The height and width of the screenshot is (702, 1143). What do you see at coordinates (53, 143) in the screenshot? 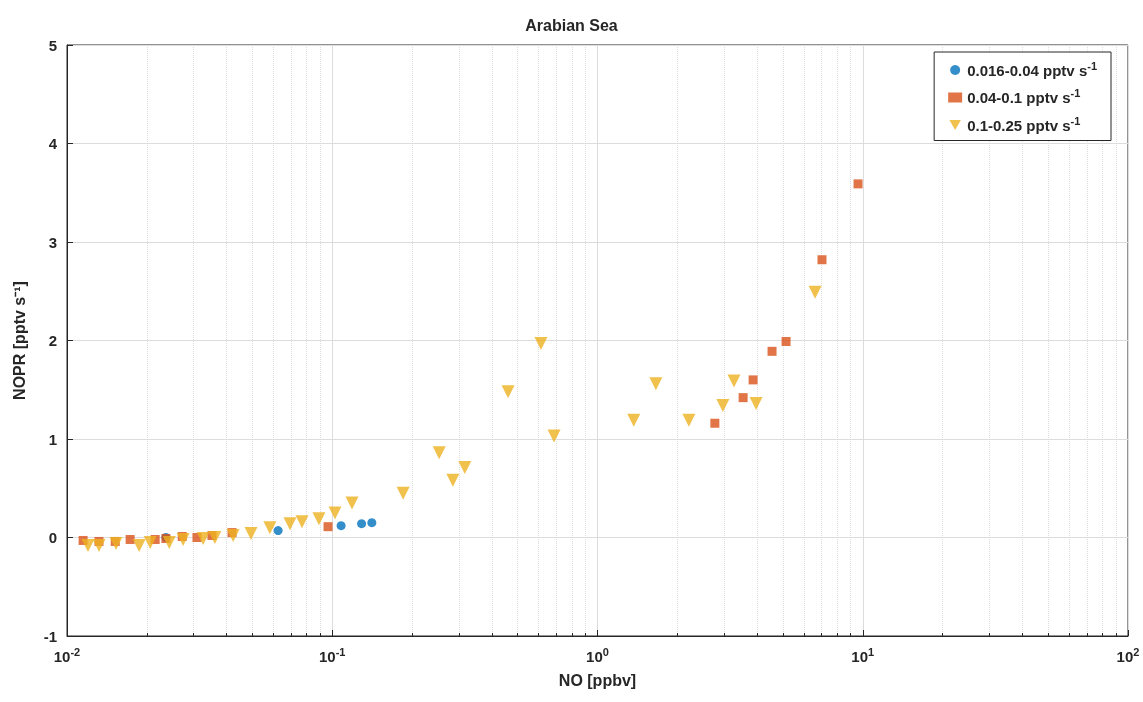
I see `y-tick-label: 4` at bounding box center [53, 143].